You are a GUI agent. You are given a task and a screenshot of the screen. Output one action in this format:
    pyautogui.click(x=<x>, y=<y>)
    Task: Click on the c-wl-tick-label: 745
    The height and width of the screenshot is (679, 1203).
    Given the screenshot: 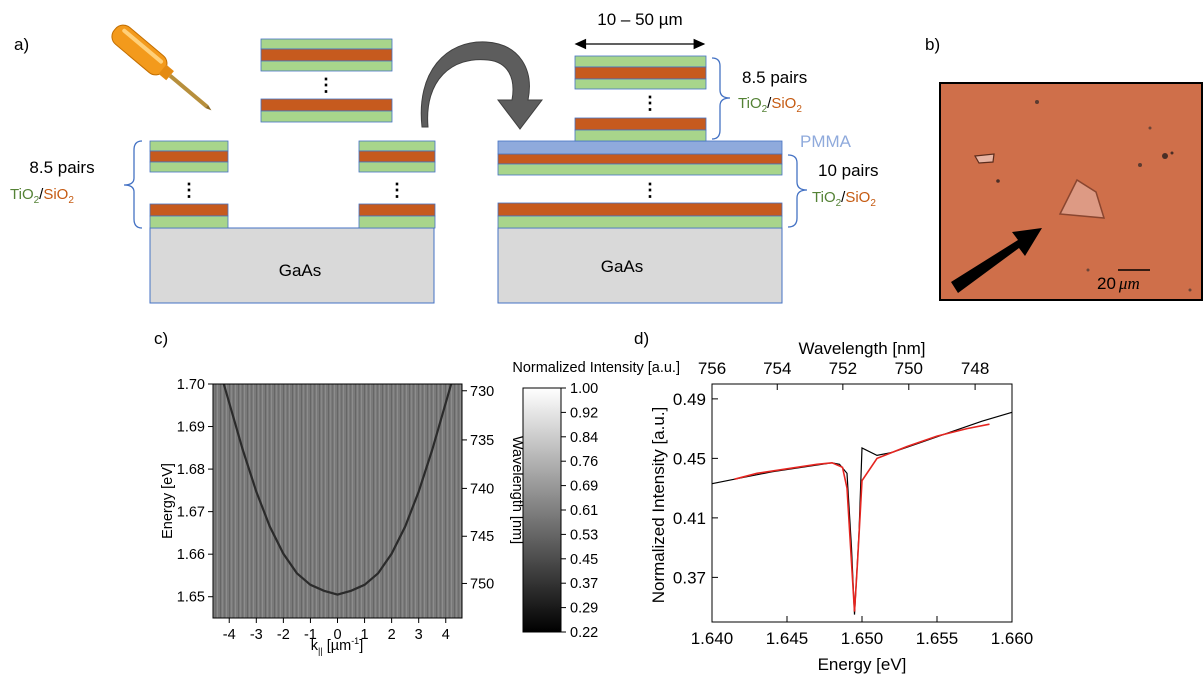 What is the action you would take?
    pyautogui.click(x=482, y=537)
    